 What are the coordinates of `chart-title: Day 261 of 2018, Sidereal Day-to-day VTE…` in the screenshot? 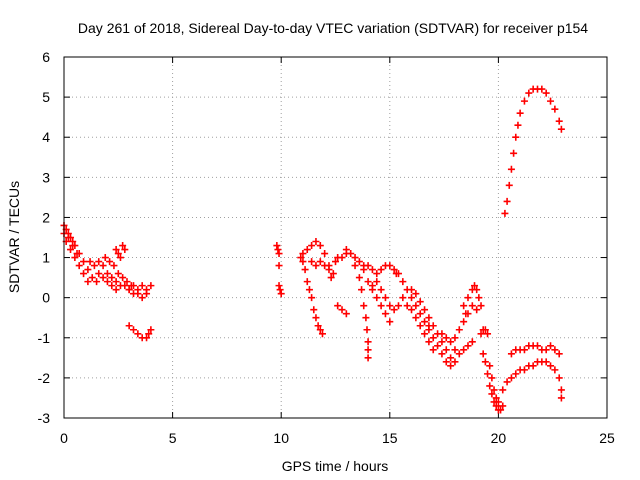 It's located at (333, 28).